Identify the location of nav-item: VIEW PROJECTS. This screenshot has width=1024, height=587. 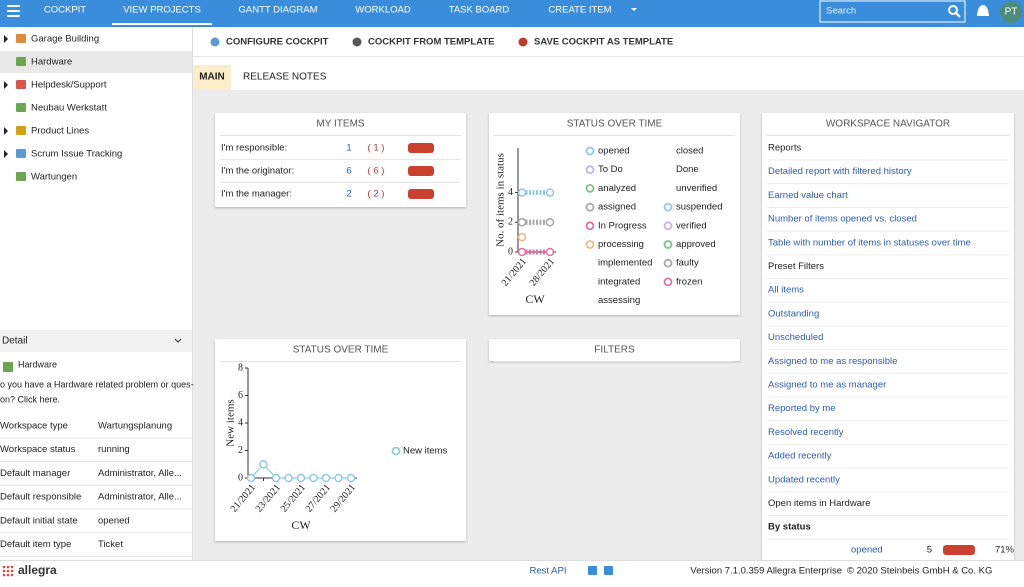
(162, 10).